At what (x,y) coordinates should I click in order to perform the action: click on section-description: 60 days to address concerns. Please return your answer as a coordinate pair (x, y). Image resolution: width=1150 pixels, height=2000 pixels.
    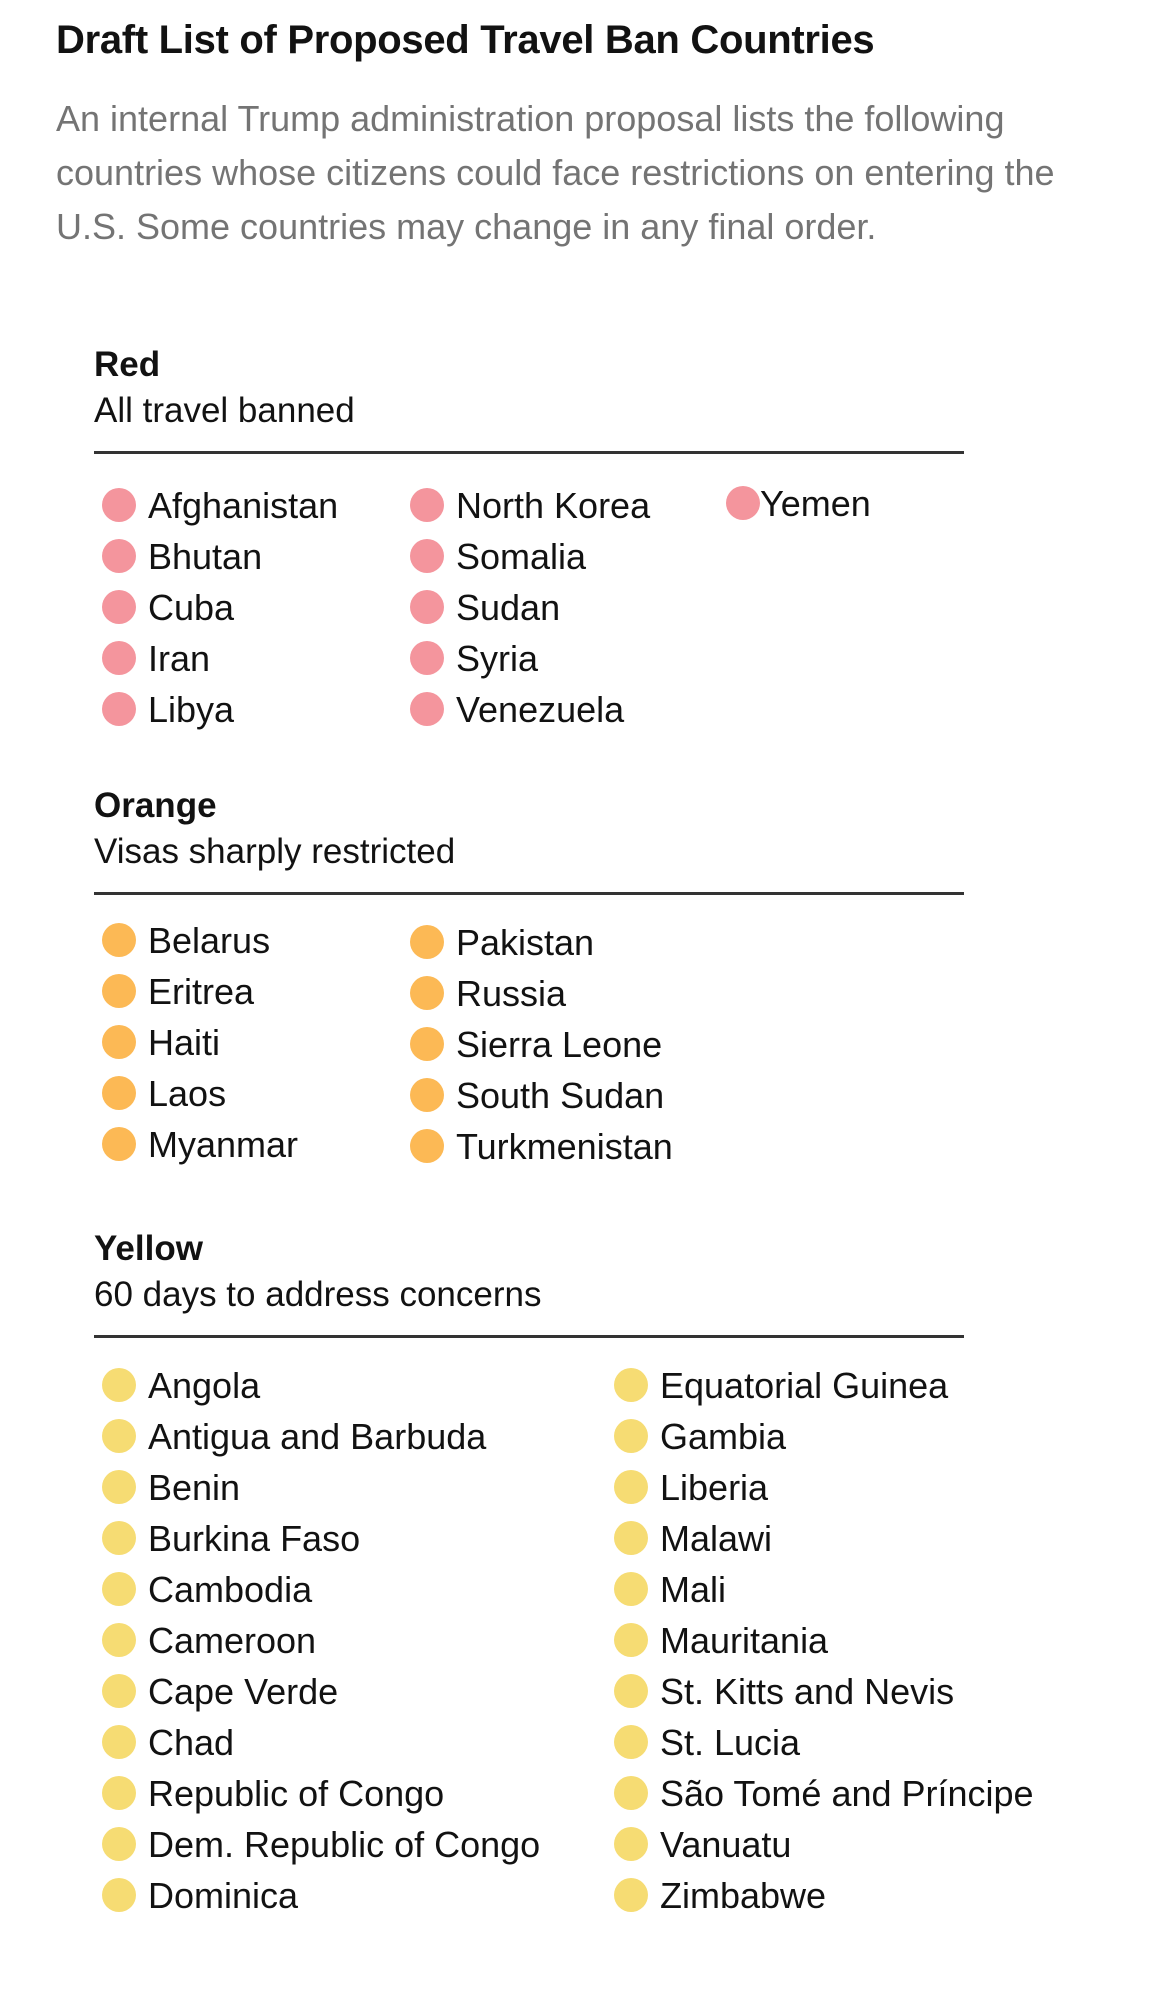
    Looking at the image, I should click on (318, 1294).